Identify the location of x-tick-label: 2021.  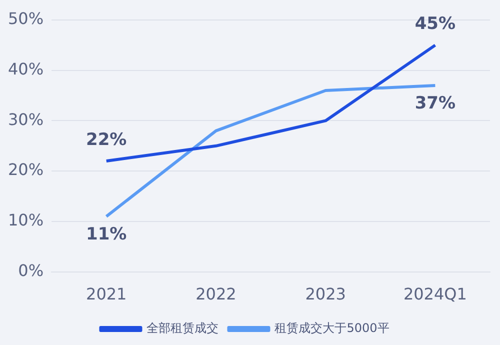
(106, 294).